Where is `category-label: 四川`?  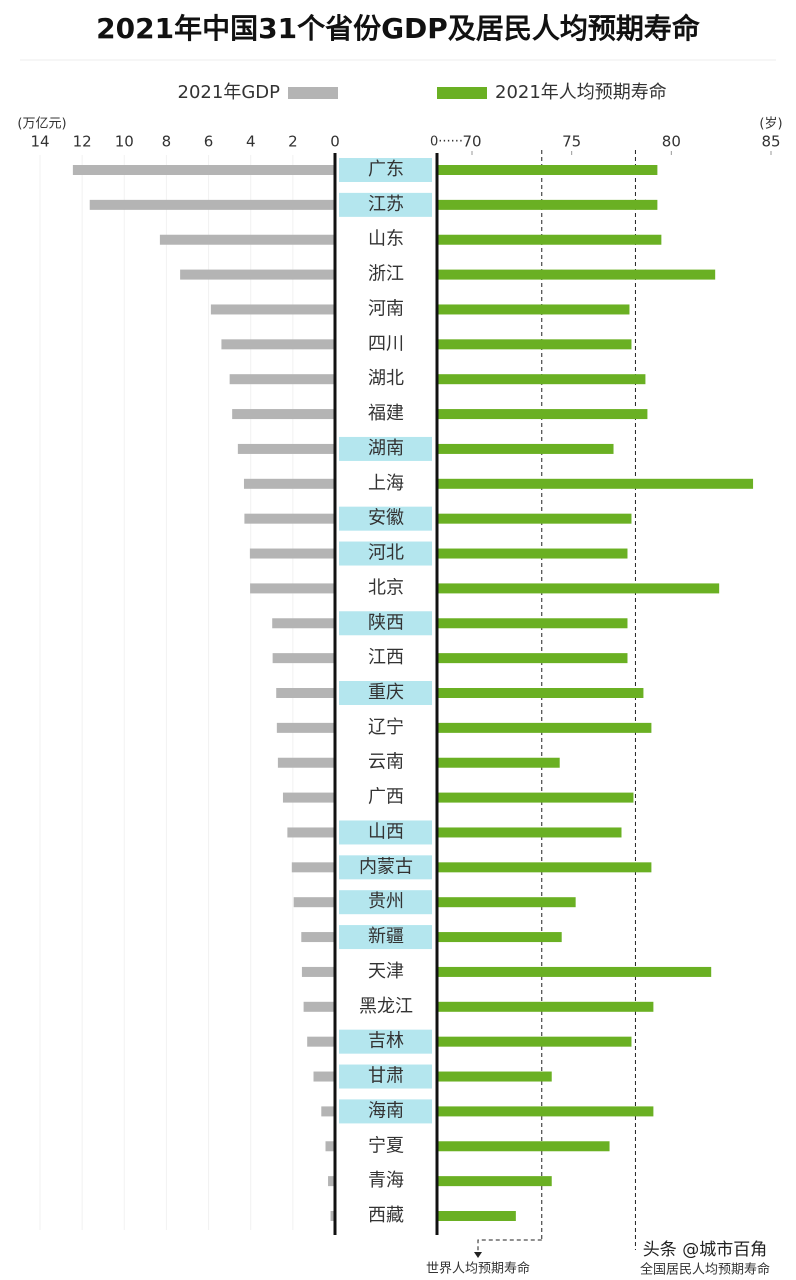
category-label: 四川 is located at coordinates (386, 343).